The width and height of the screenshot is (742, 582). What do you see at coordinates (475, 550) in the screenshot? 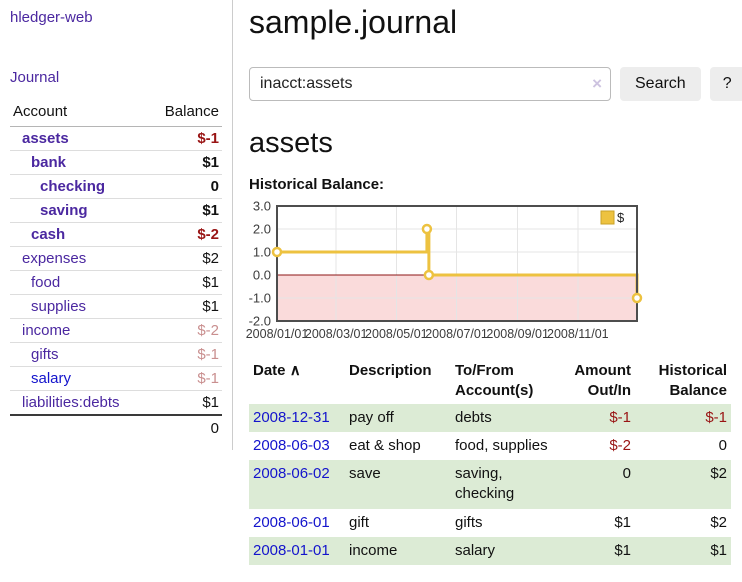
I see `accounts-cell: salary` at bounding box center [475, 550].